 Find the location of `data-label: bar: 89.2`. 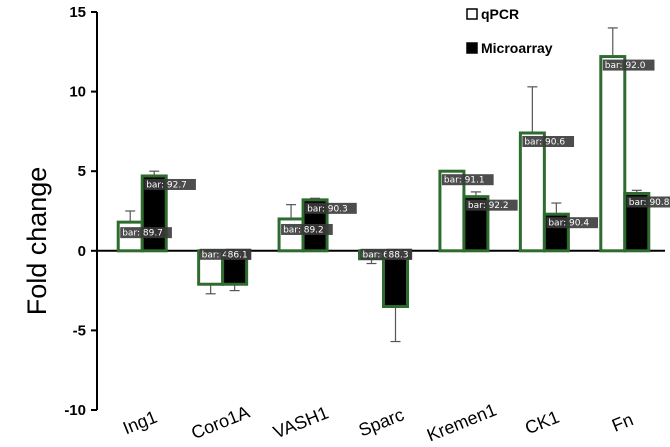

data-label: bar: 89.2 is located at coordinates (307, 229).